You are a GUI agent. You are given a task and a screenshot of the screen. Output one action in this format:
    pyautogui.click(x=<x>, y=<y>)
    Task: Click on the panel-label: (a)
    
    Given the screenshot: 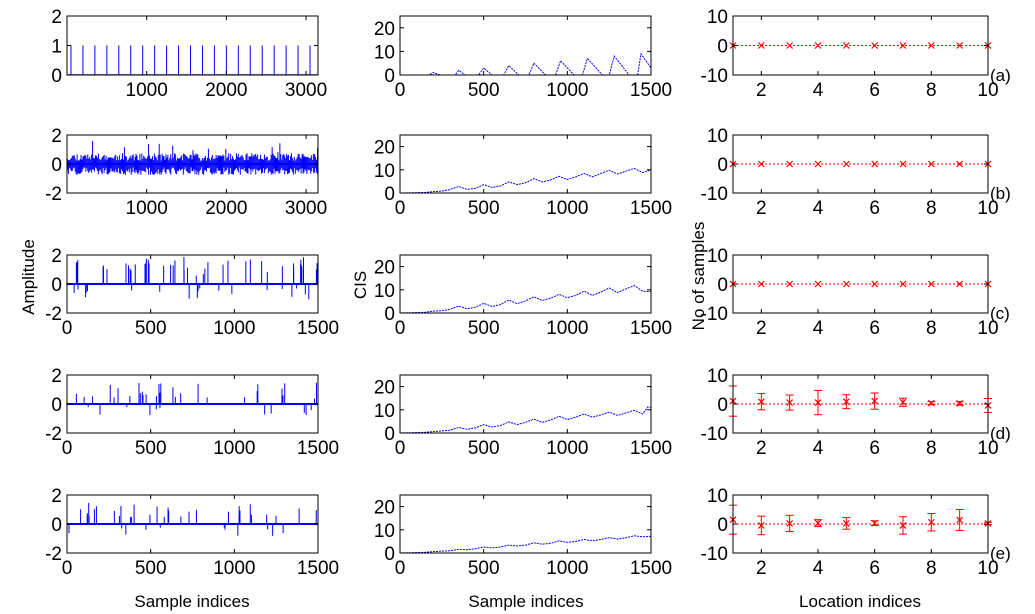 What is the action you would take?
    pyautogui.click(x=1000, y=75)
    